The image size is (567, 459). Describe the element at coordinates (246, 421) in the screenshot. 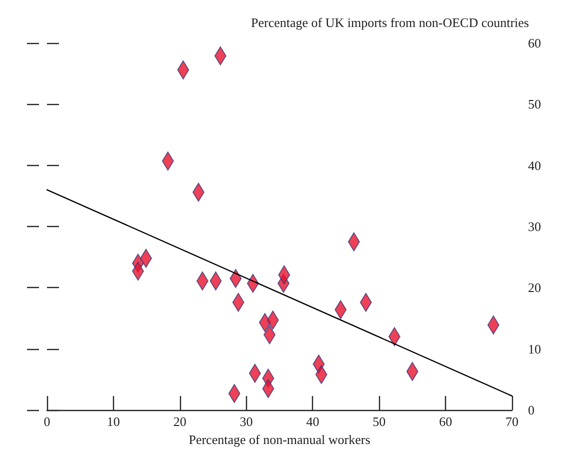

I see `x-tick-label: 30` at that location.